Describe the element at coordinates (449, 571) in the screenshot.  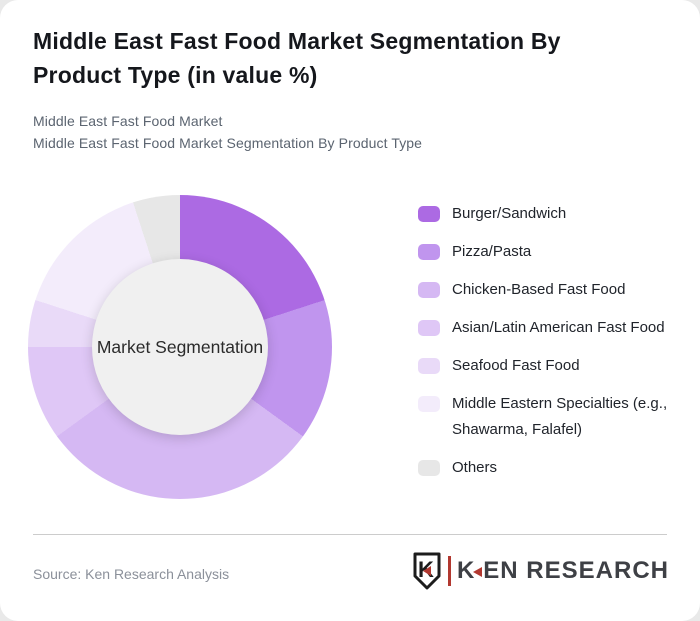
I see `logo-separator-bar` at that location.